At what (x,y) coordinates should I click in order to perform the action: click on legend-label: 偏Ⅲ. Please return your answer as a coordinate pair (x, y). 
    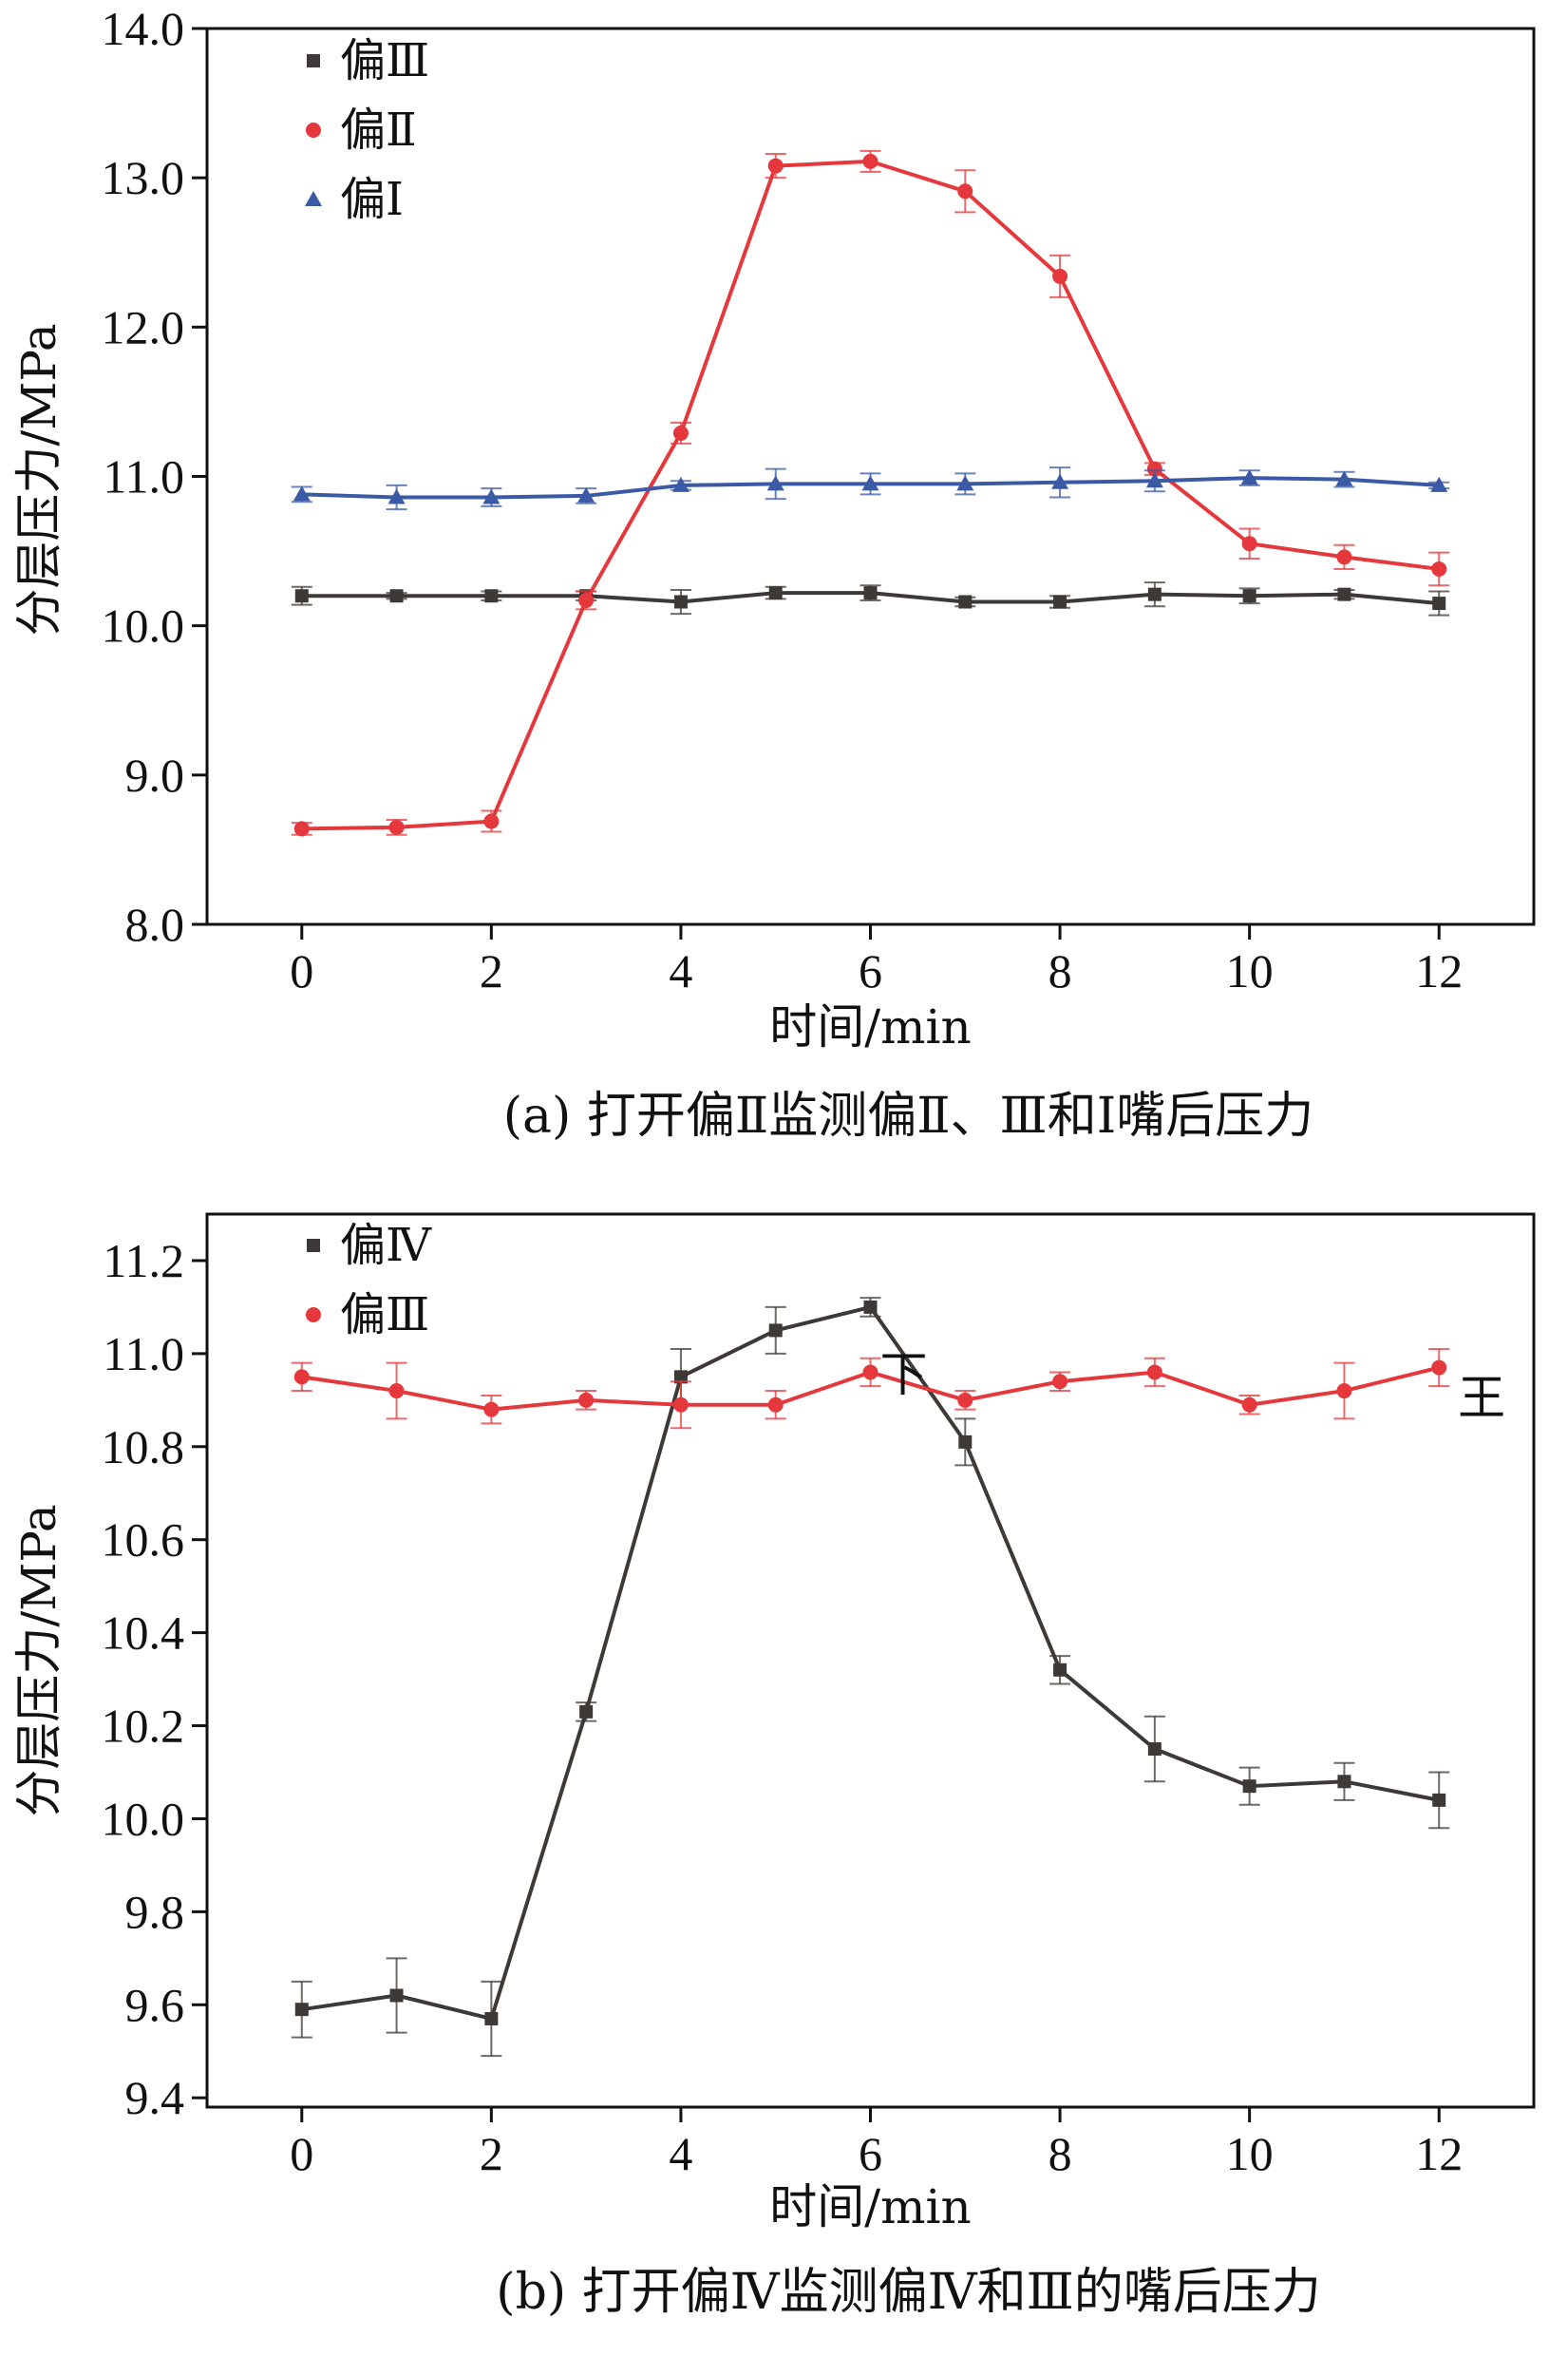
    Looking at the image, I should click on (384, 60).